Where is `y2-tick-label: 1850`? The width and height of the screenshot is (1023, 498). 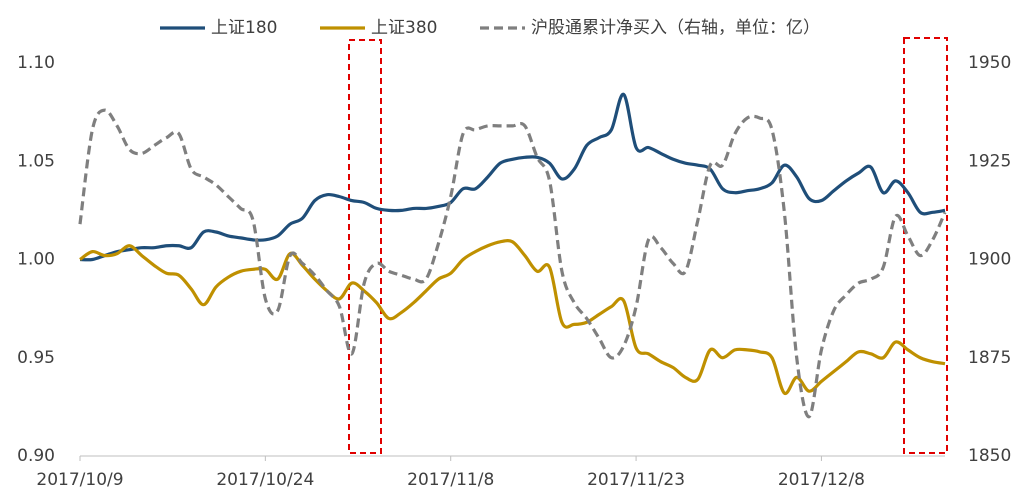 y2-tick-label: 1850 is located at coordinates (989, 456).